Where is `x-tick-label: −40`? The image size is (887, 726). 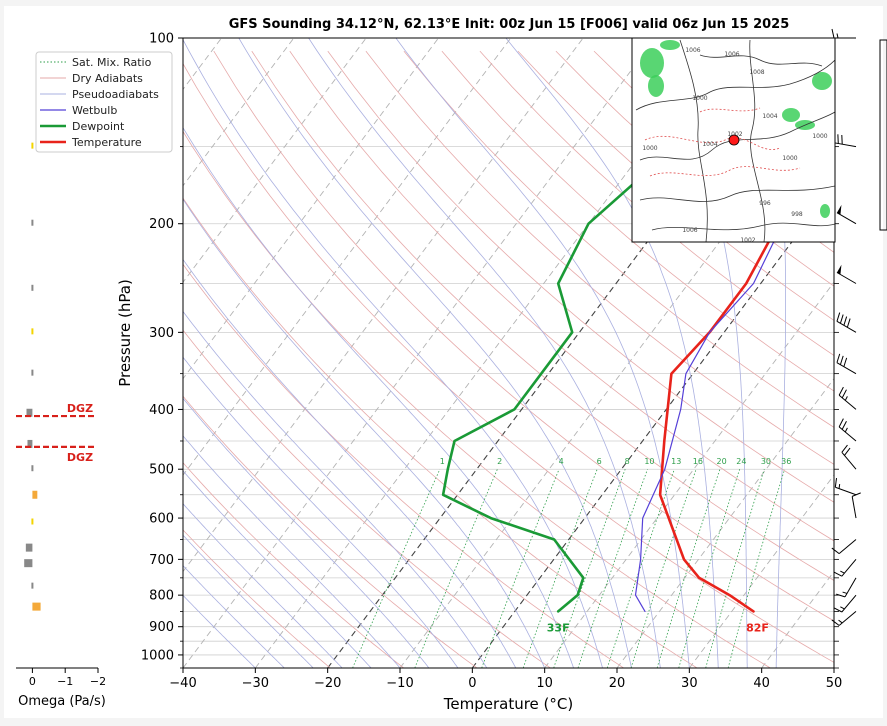 x-tick-label: −40 is located at coordinates (182, 683).